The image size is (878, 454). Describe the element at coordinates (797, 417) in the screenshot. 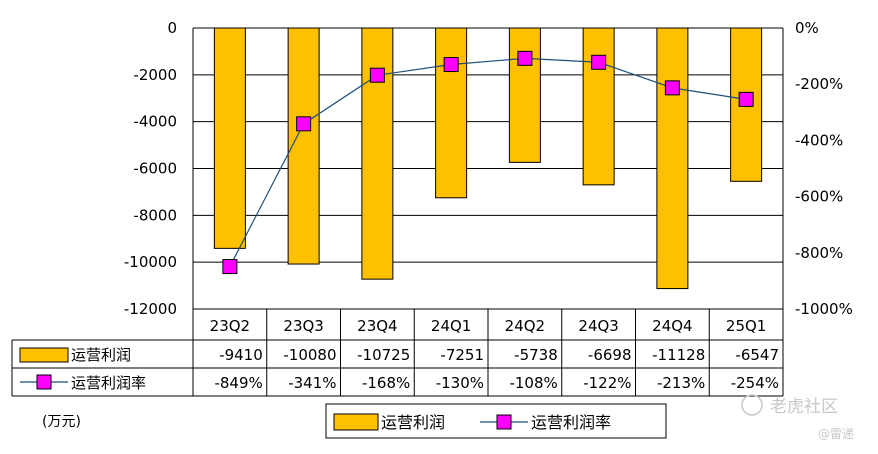

I see `watermark: 老虎社区 @雷递` at that location.